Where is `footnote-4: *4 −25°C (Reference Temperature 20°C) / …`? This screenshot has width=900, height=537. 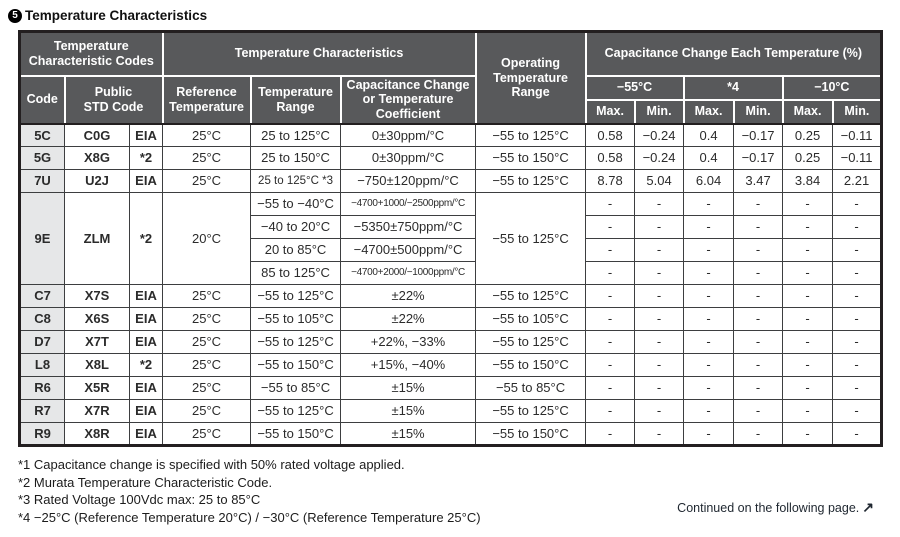 footnote-4: *4 −25°C (Reference Temperature 20°C) / … is located at coordinates (249, 517).